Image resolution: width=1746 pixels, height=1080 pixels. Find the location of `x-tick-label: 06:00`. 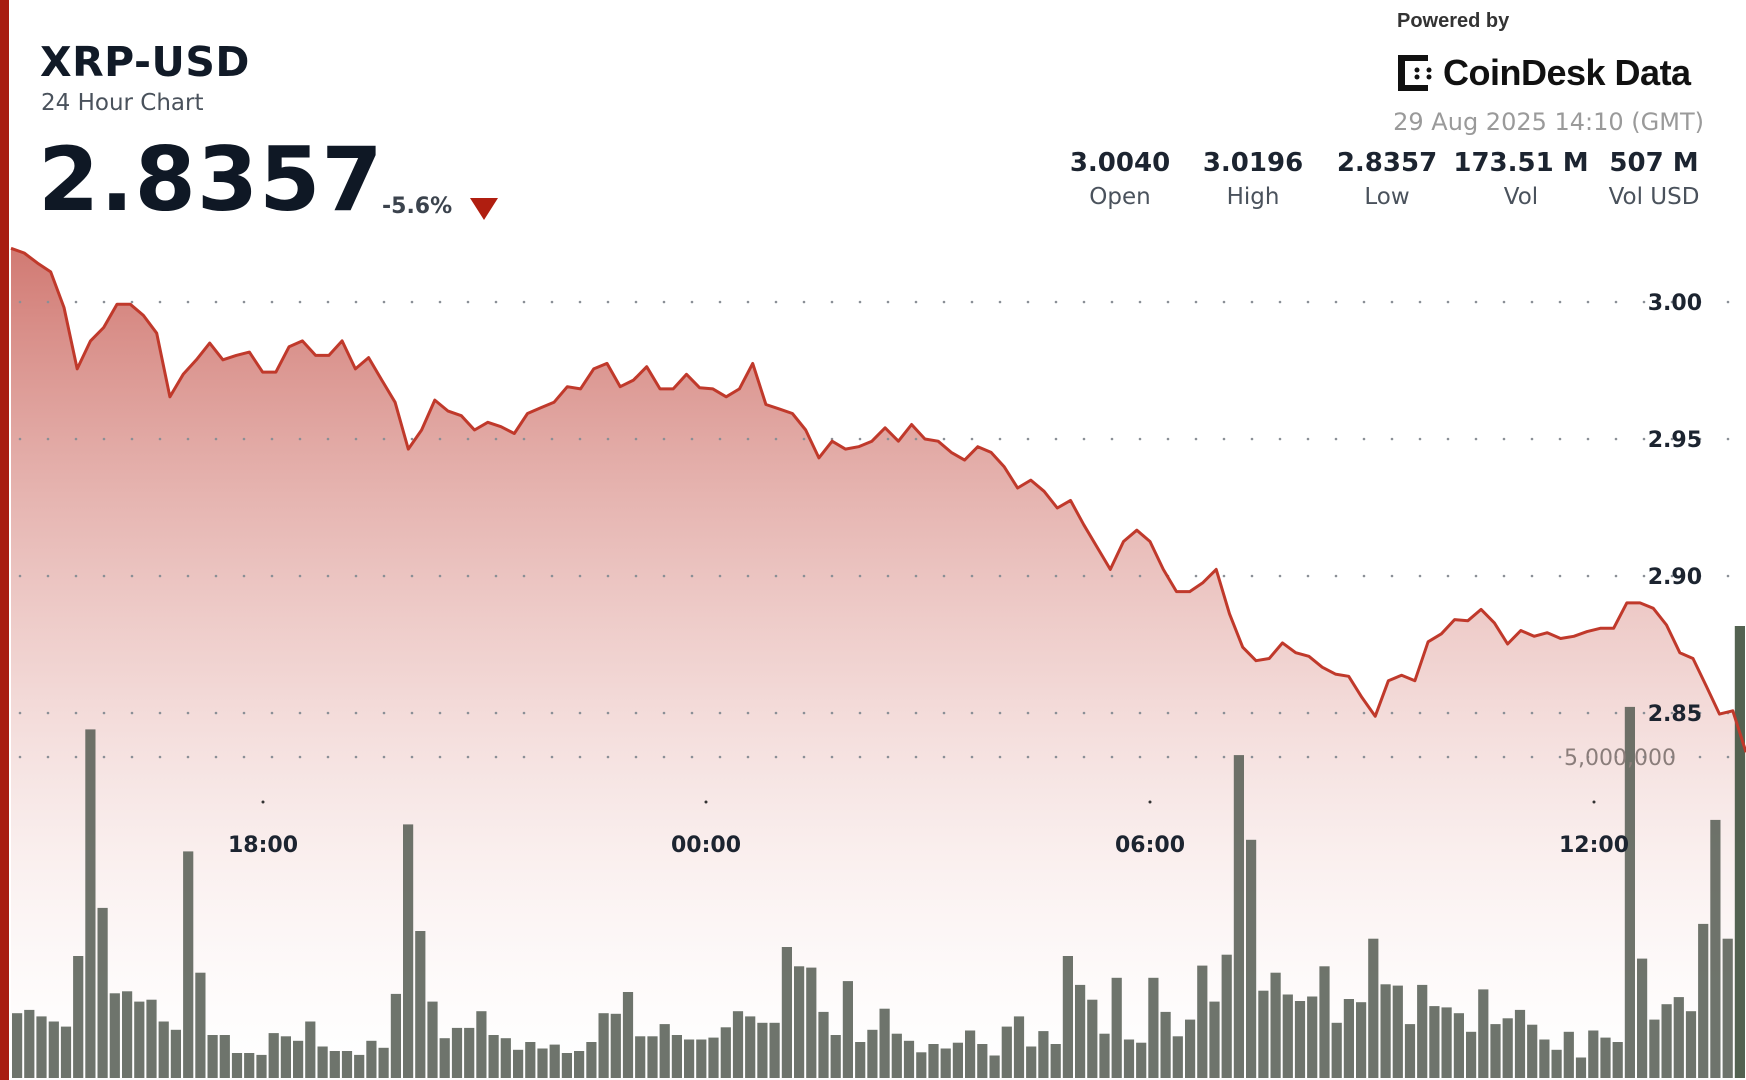

x-tick-label: 06:00 is located at coordinates (1150, 845).